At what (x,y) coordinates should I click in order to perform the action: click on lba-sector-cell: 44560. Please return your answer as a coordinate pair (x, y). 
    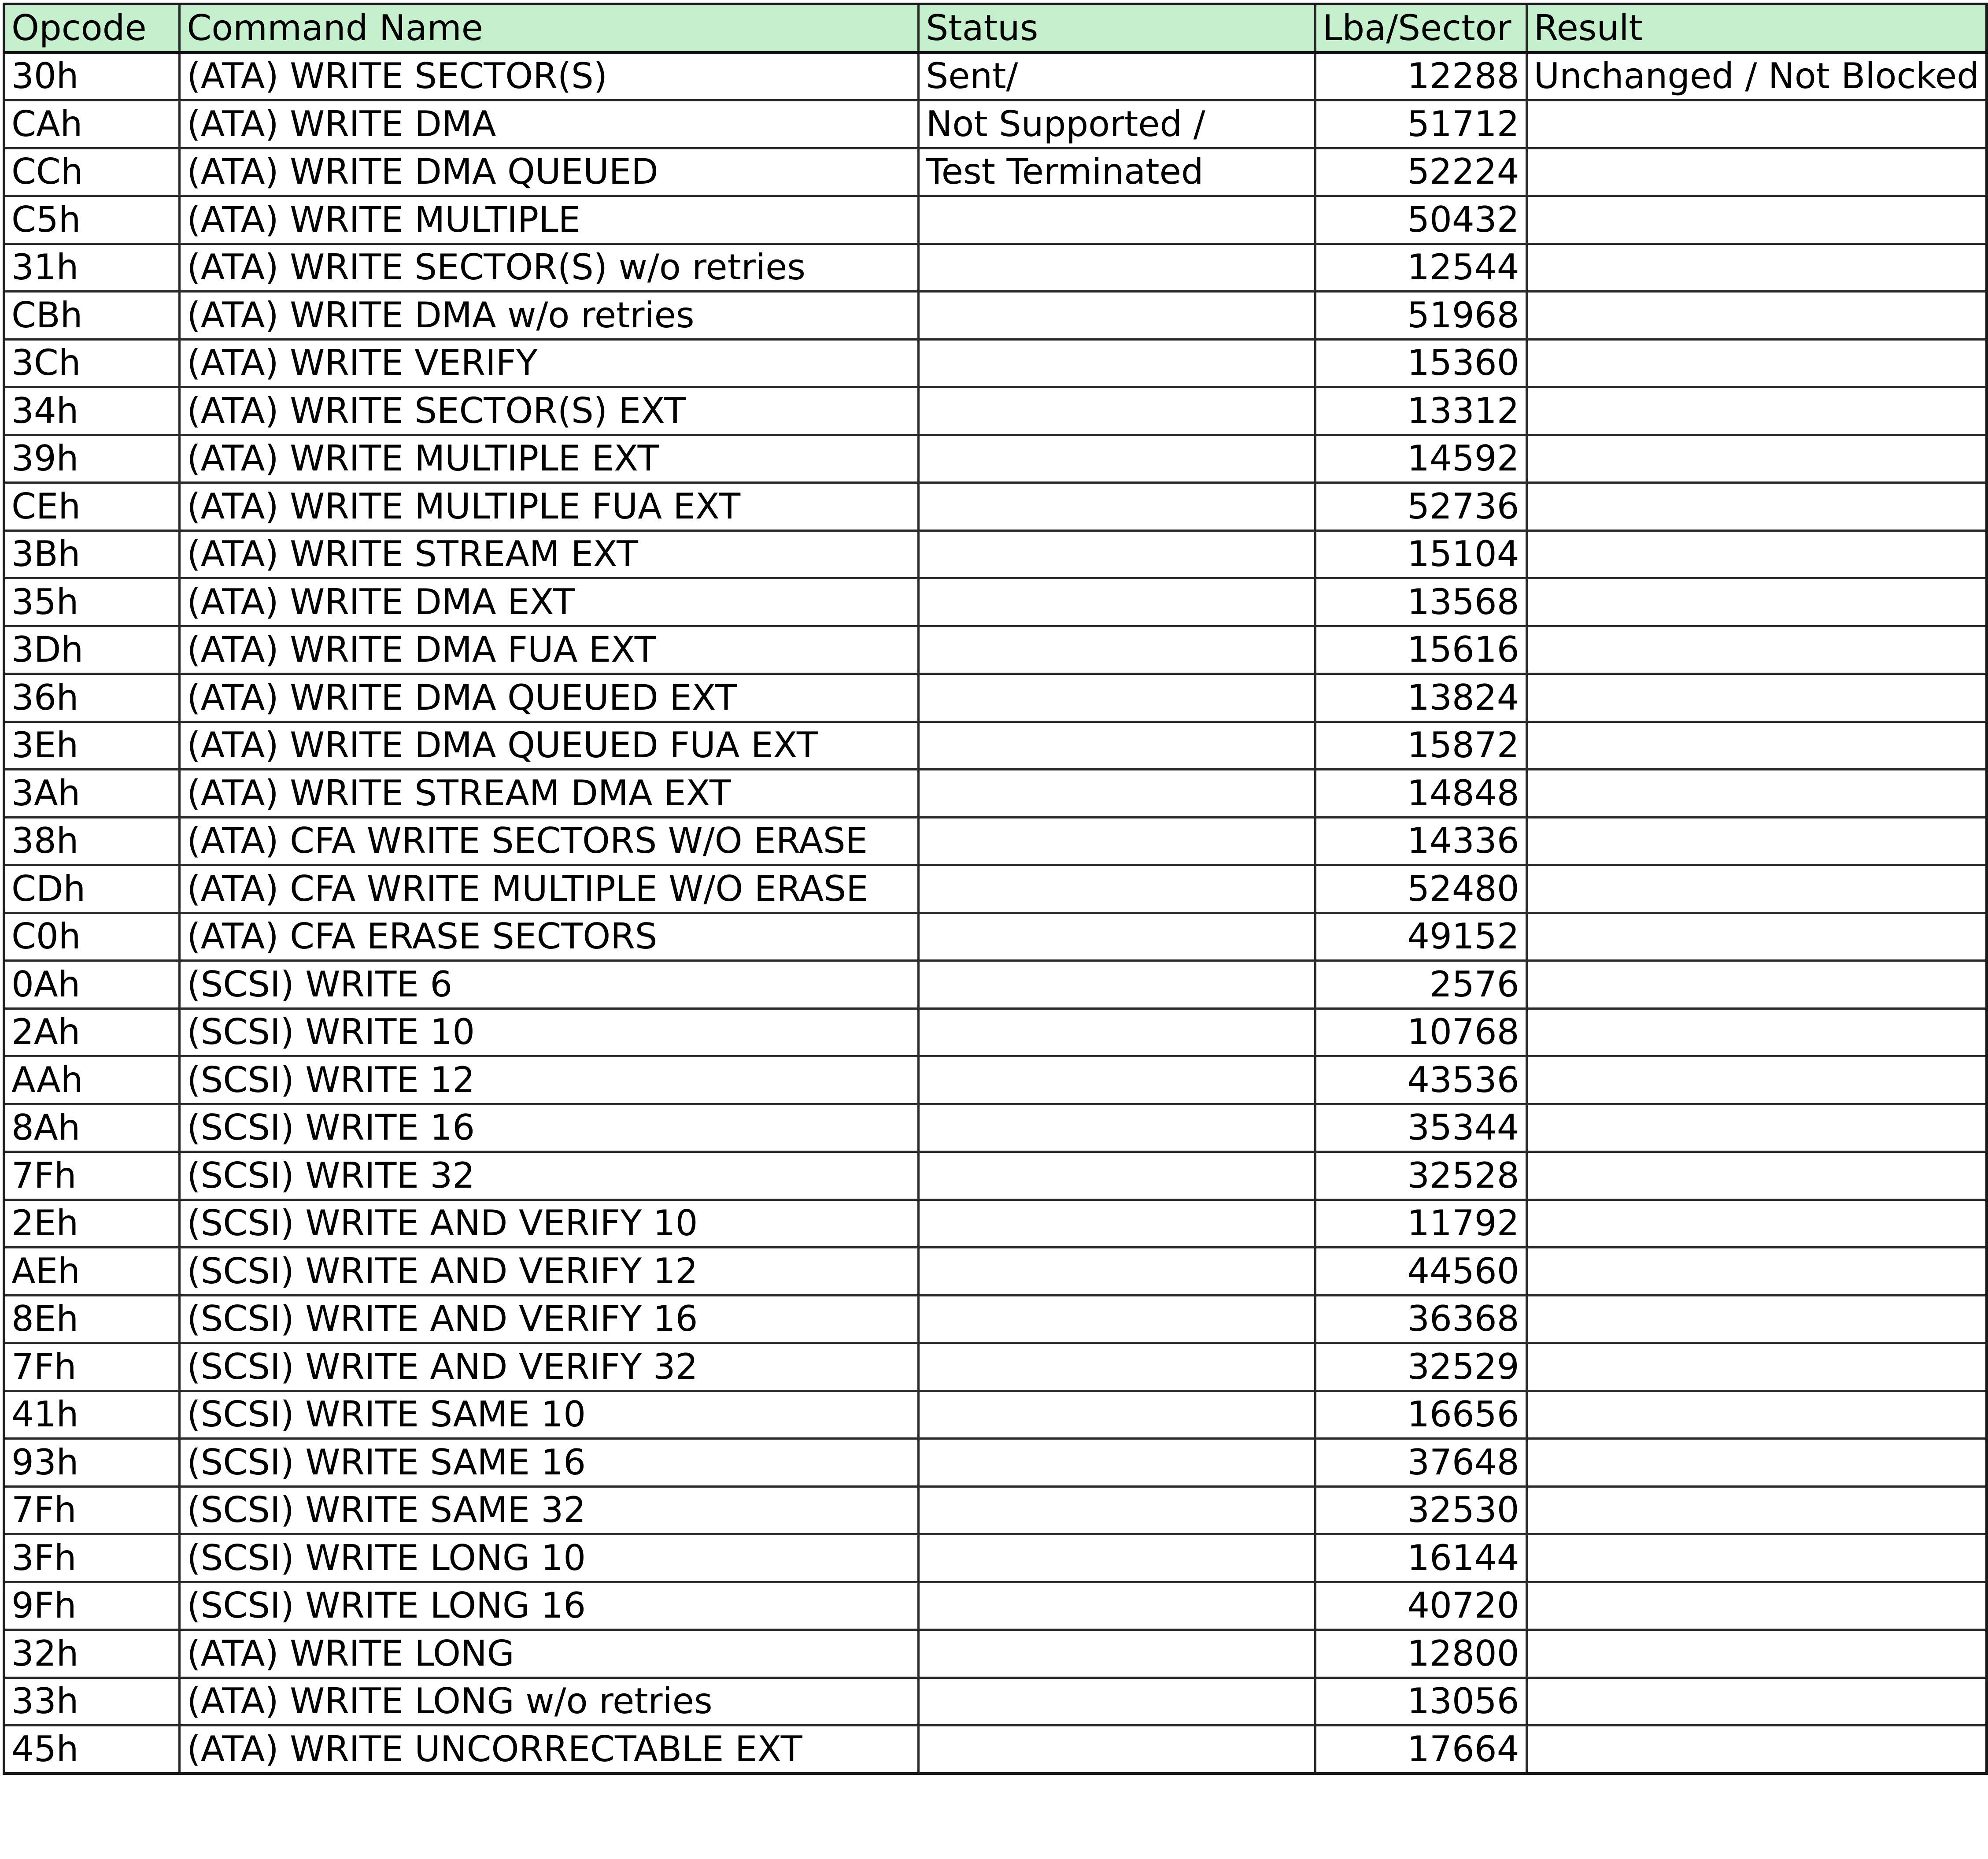
    Looking at the image, I should click on (1421, 1271).